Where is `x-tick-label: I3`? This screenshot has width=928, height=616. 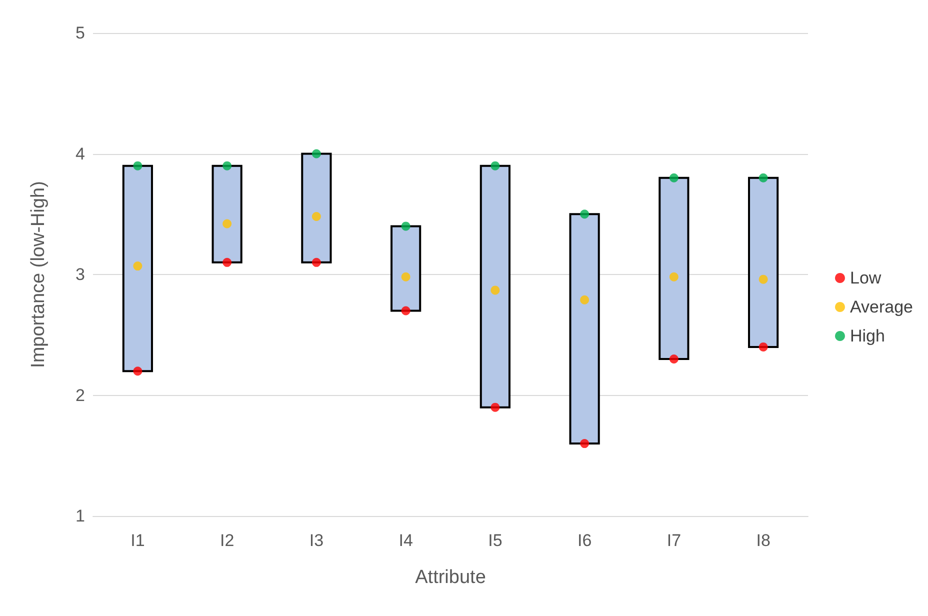
x-tick-label: I3 is located at coordinates (316, 540).